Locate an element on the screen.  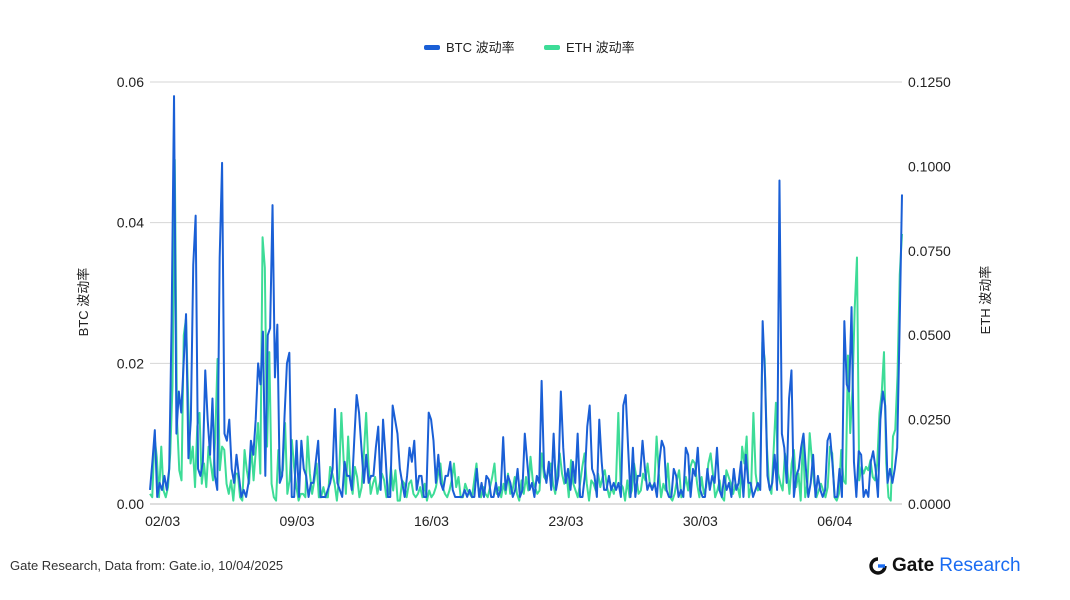
x-tick-label: 02/03 is located at coordinates (162, 521).